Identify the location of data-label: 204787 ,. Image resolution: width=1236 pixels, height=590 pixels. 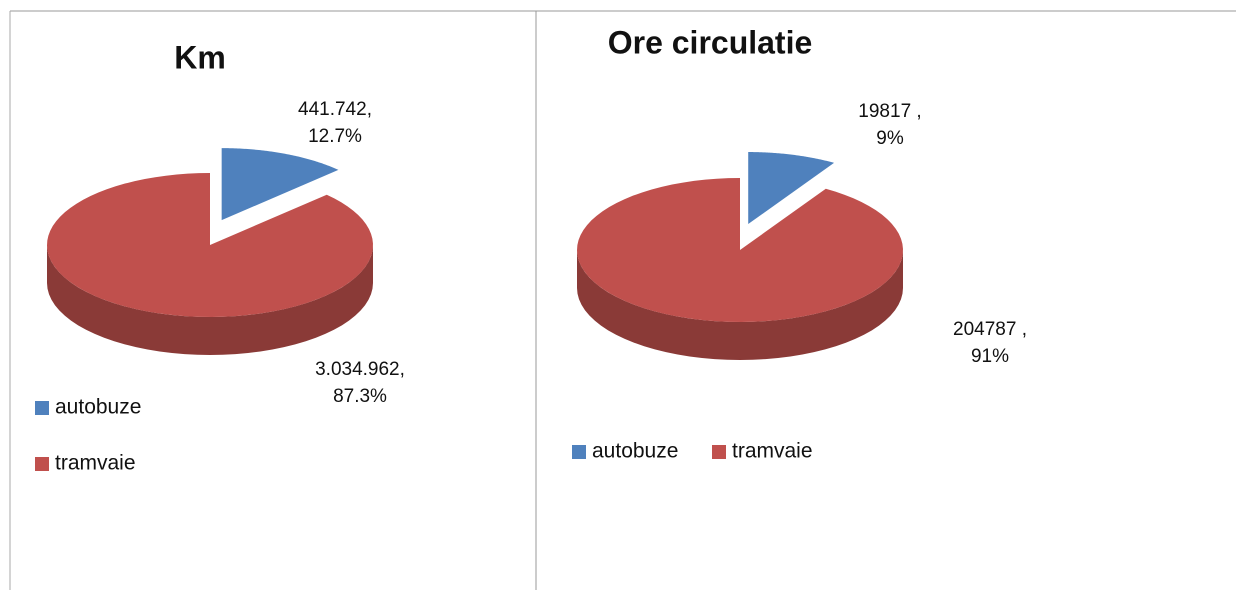
(990, 329).